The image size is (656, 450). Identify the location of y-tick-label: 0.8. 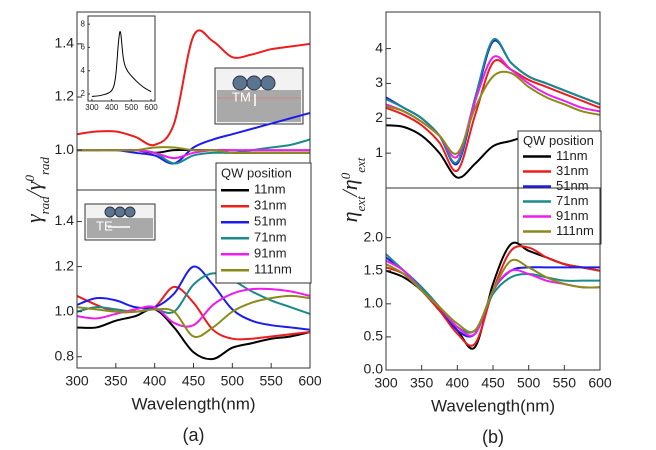
(65, 355).